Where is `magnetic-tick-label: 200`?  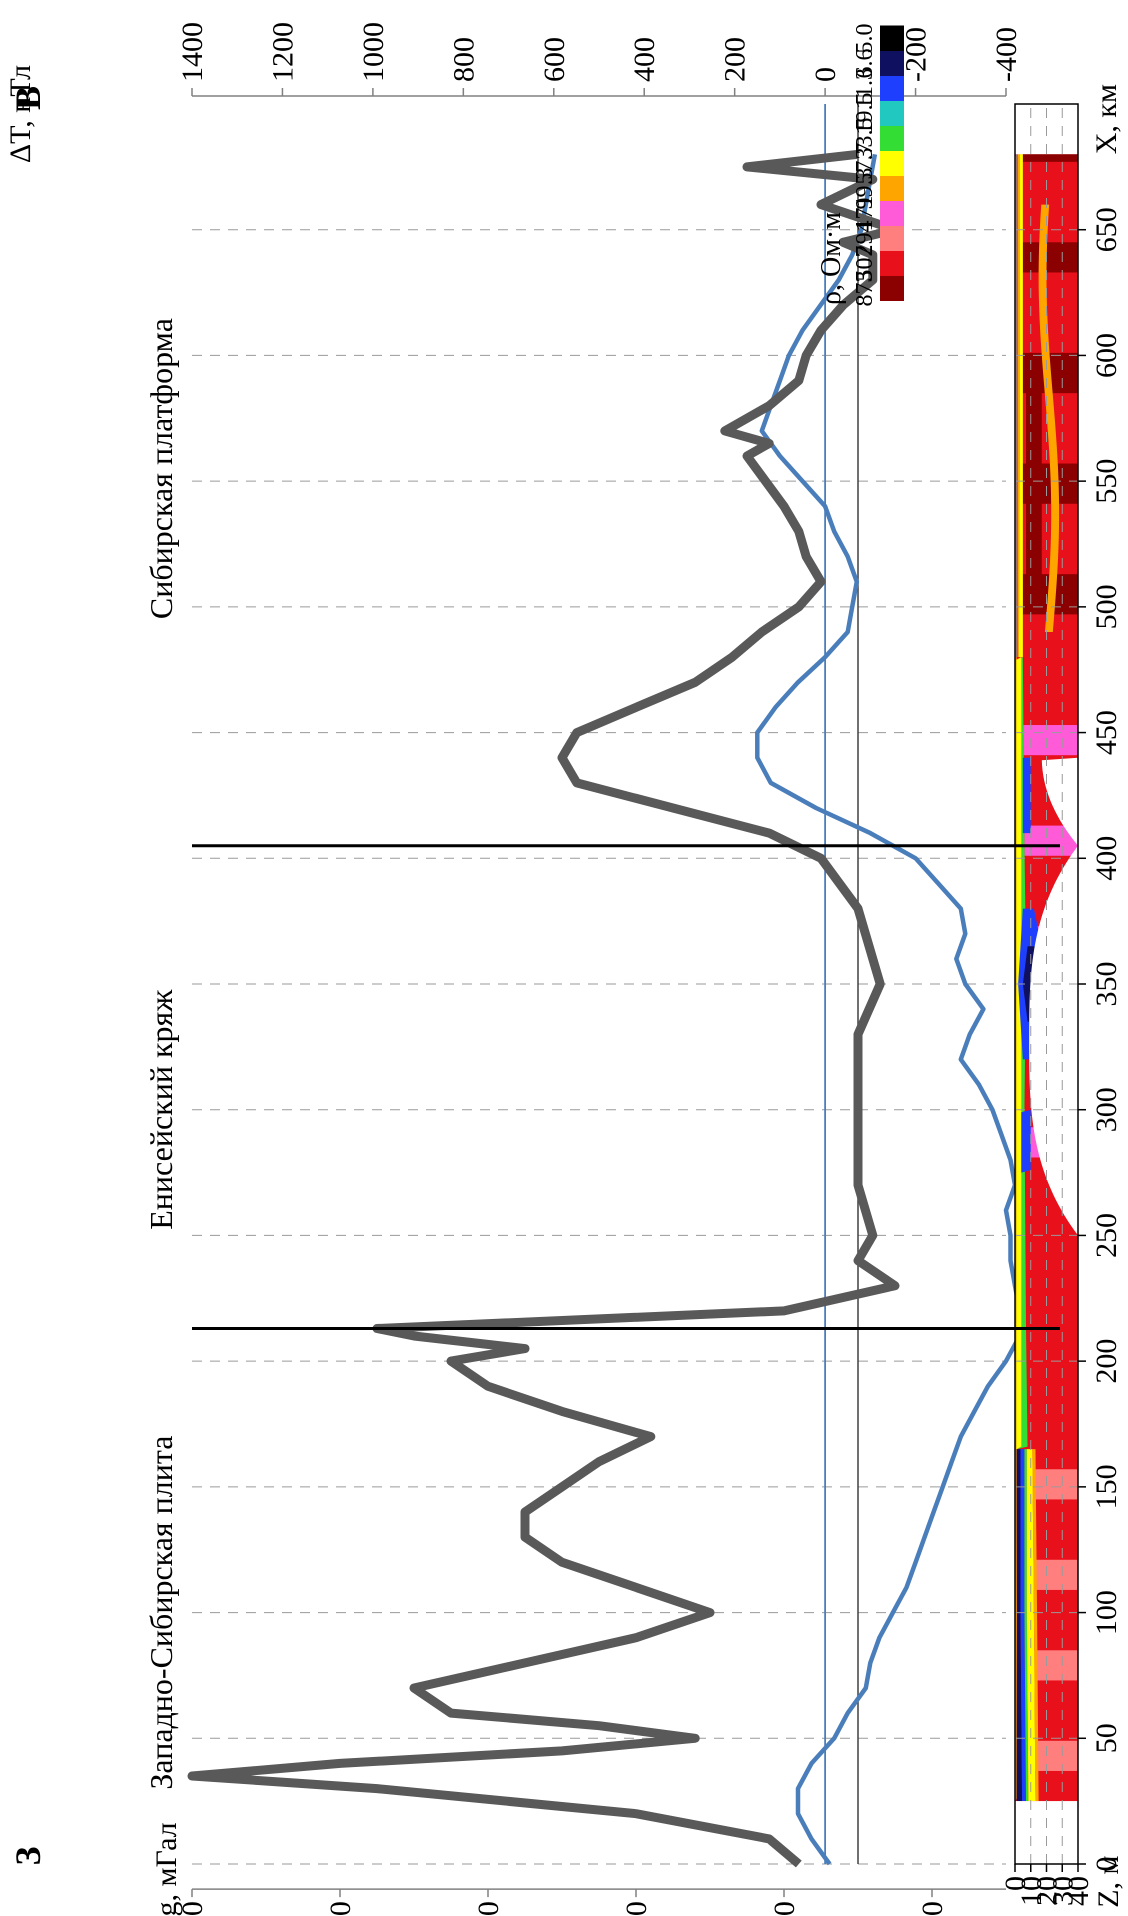 magnetic-tick-label: 200 is located at coordinates (735, 59).